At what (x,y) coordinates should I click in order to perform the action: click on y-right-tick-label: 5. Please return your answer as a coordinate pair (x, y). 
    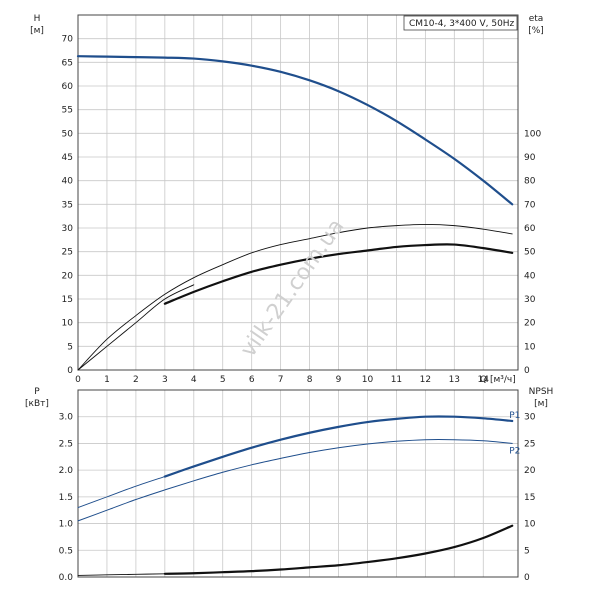
    Looking at the image, I should click on (527, 551).